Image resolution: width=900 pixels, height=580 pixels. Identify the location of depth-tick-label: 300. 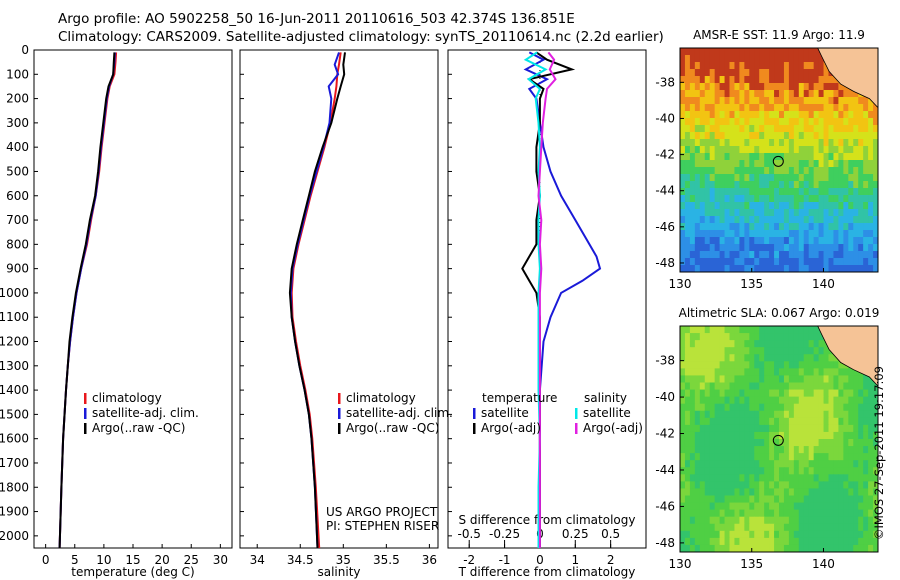
(17, 123).